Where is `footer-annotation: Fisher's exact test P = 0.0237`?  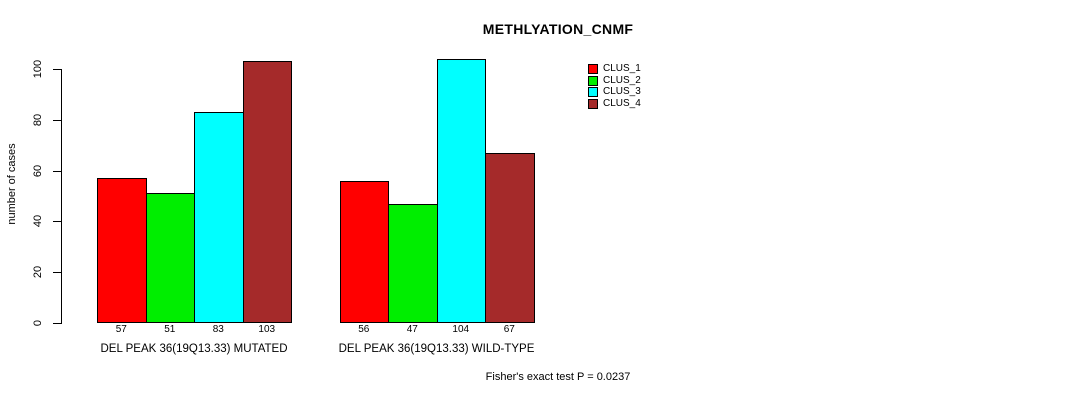 footer-annotation: Fisher's exact test P = 0.0237 is located at coordinates (558, 377).